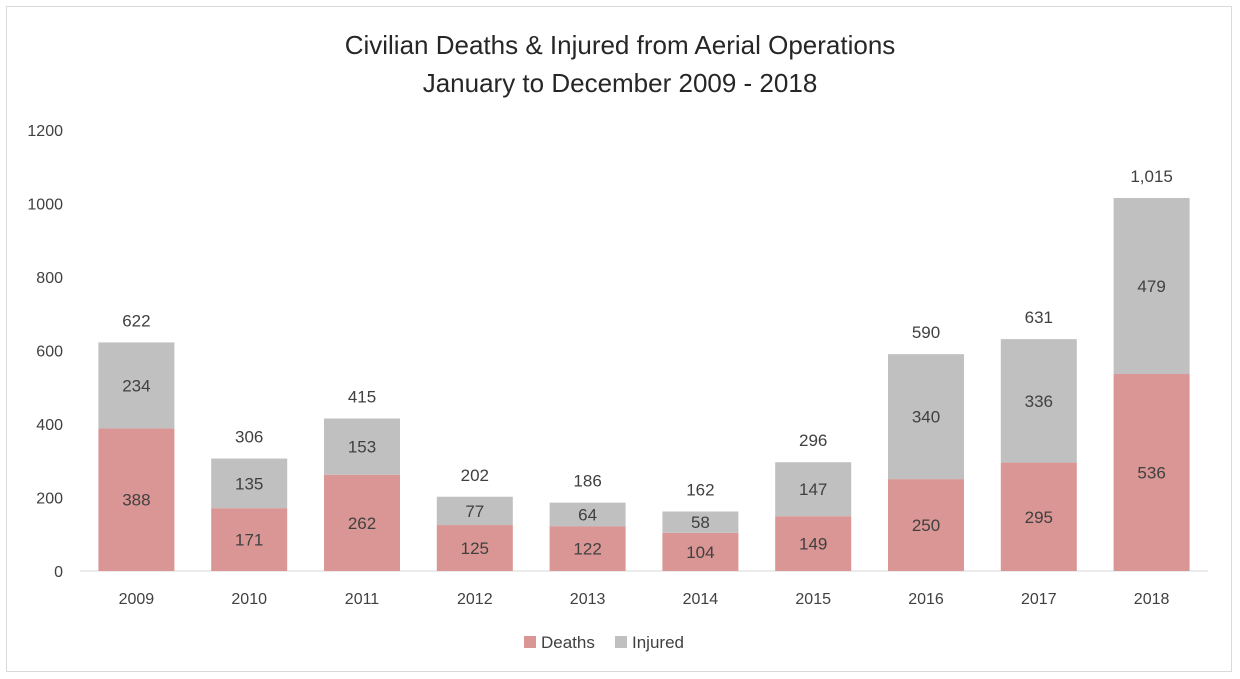  I want to click on y-tick-label: 400, so click(49, 425).